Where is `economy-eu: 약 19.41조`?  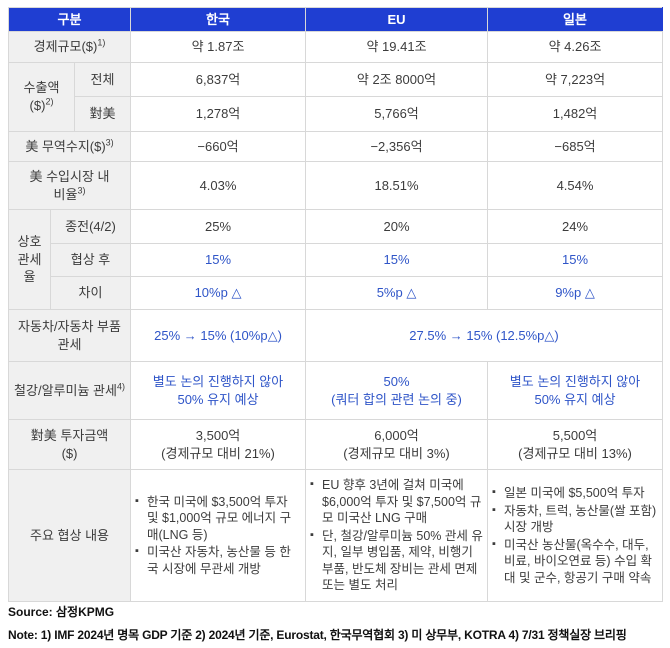
economy-eu: 약 19.41조 is located at coordinates (397, 47).